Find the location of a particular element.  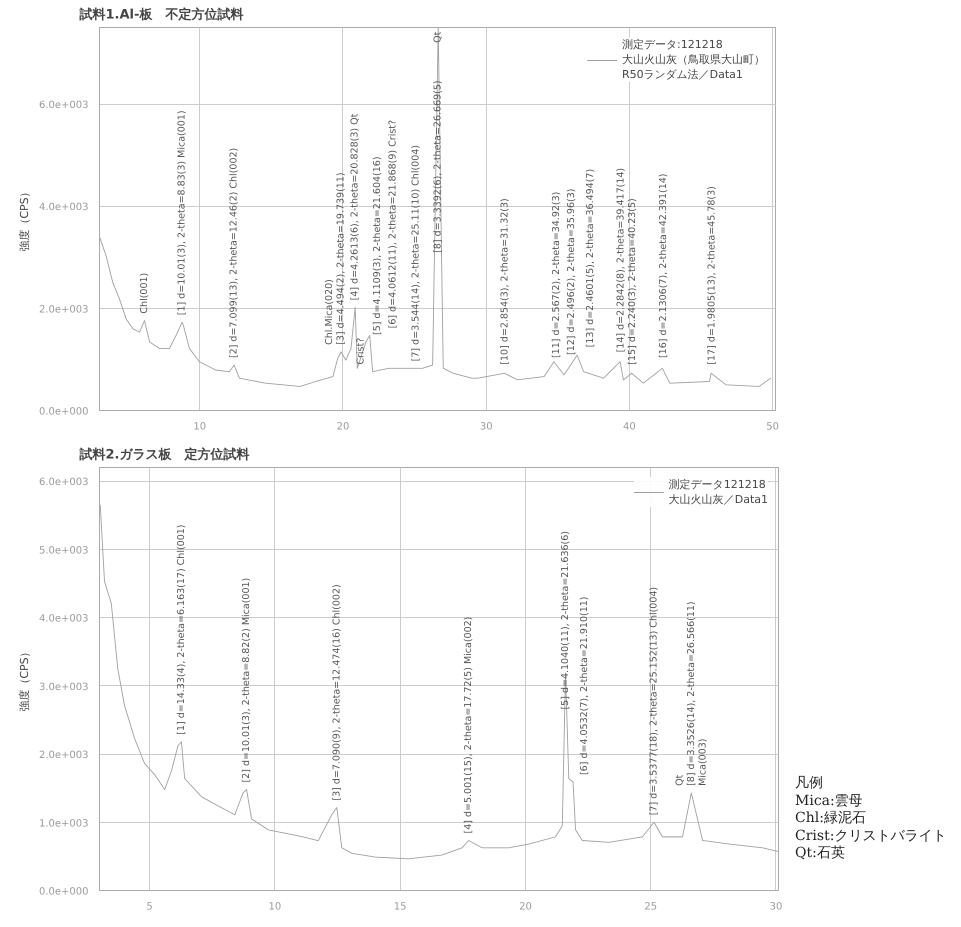

annotation: [11] d=2.567(2), 2-theta=34.92(3) is located at coordinates (556, 275).